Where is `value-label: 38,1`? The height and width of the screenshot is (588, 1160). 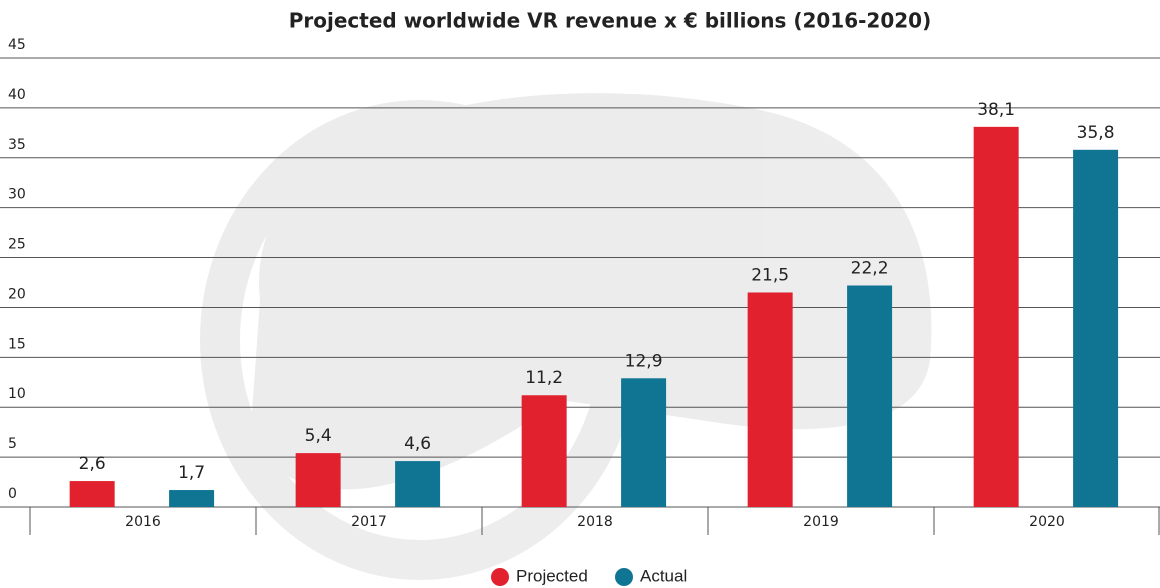 value-label: 38,1 is located at coordinates (996, 110).